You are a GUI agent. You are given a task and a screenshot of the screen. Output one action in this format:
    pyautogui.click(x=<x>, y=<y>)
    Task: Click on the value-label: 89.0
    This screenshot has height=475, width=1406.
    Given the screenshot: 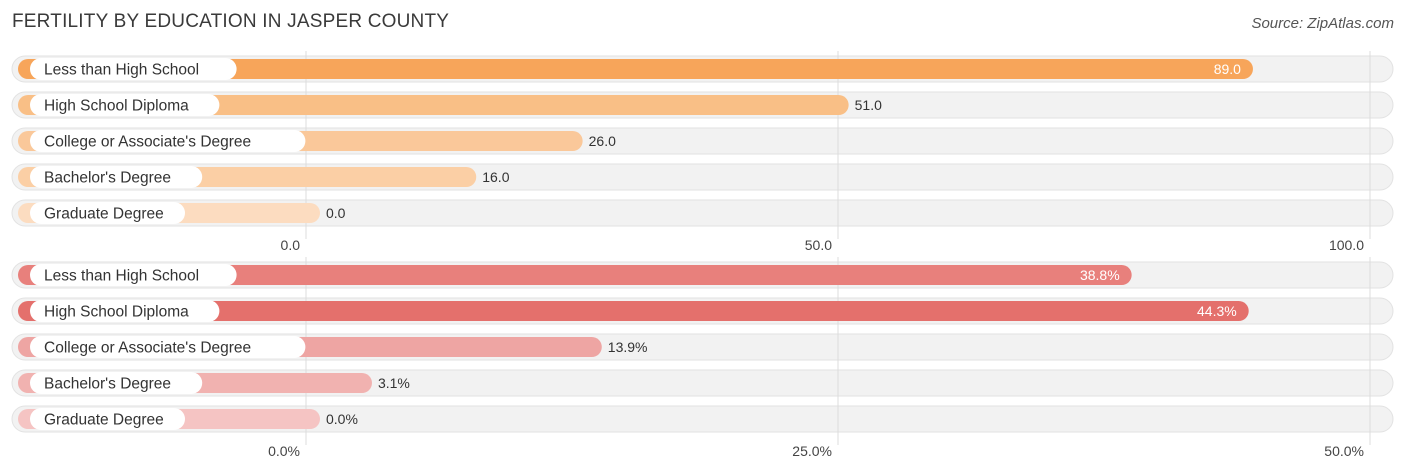 What is the action you would take?
    pyautogui.click(x=1227, y=69)
    